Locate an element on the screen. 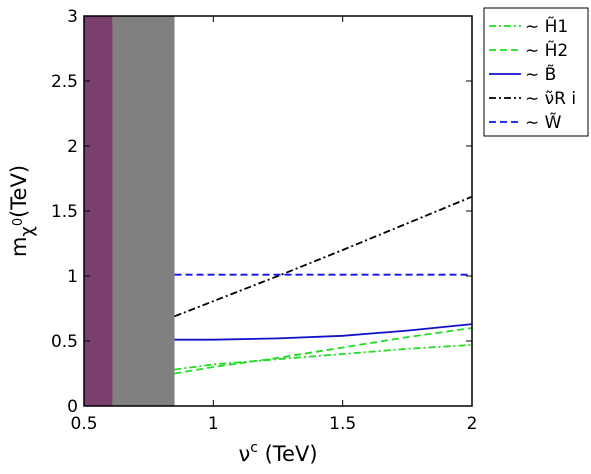  y-tick-label: 2.5 is located at coordinates (64, 82).